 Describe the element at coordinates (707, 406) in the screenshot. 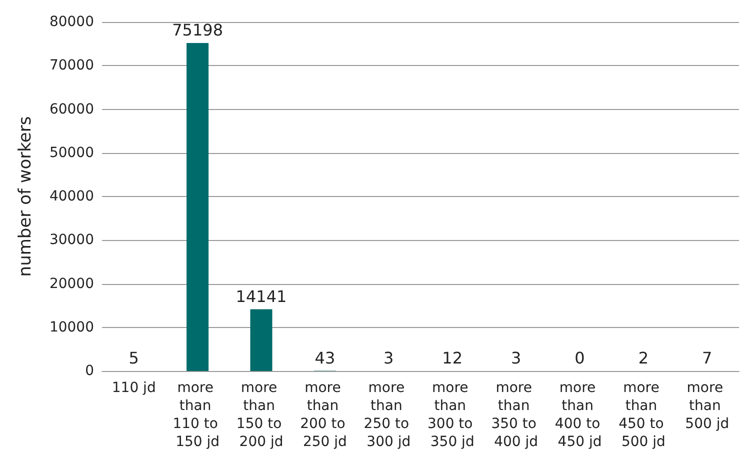

I see `x-tick-label: more than 500 jd` at that location.